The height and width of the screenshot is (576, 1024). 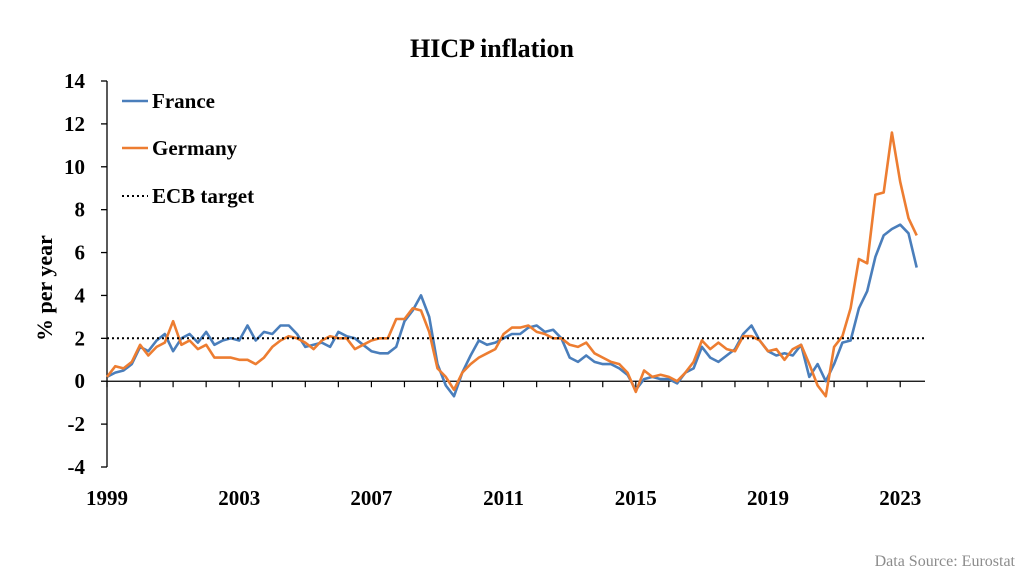 What do you see at coordinates (183, 101) in the screenshot?
I see `legend-label: France` at bounding box center [183, 101].